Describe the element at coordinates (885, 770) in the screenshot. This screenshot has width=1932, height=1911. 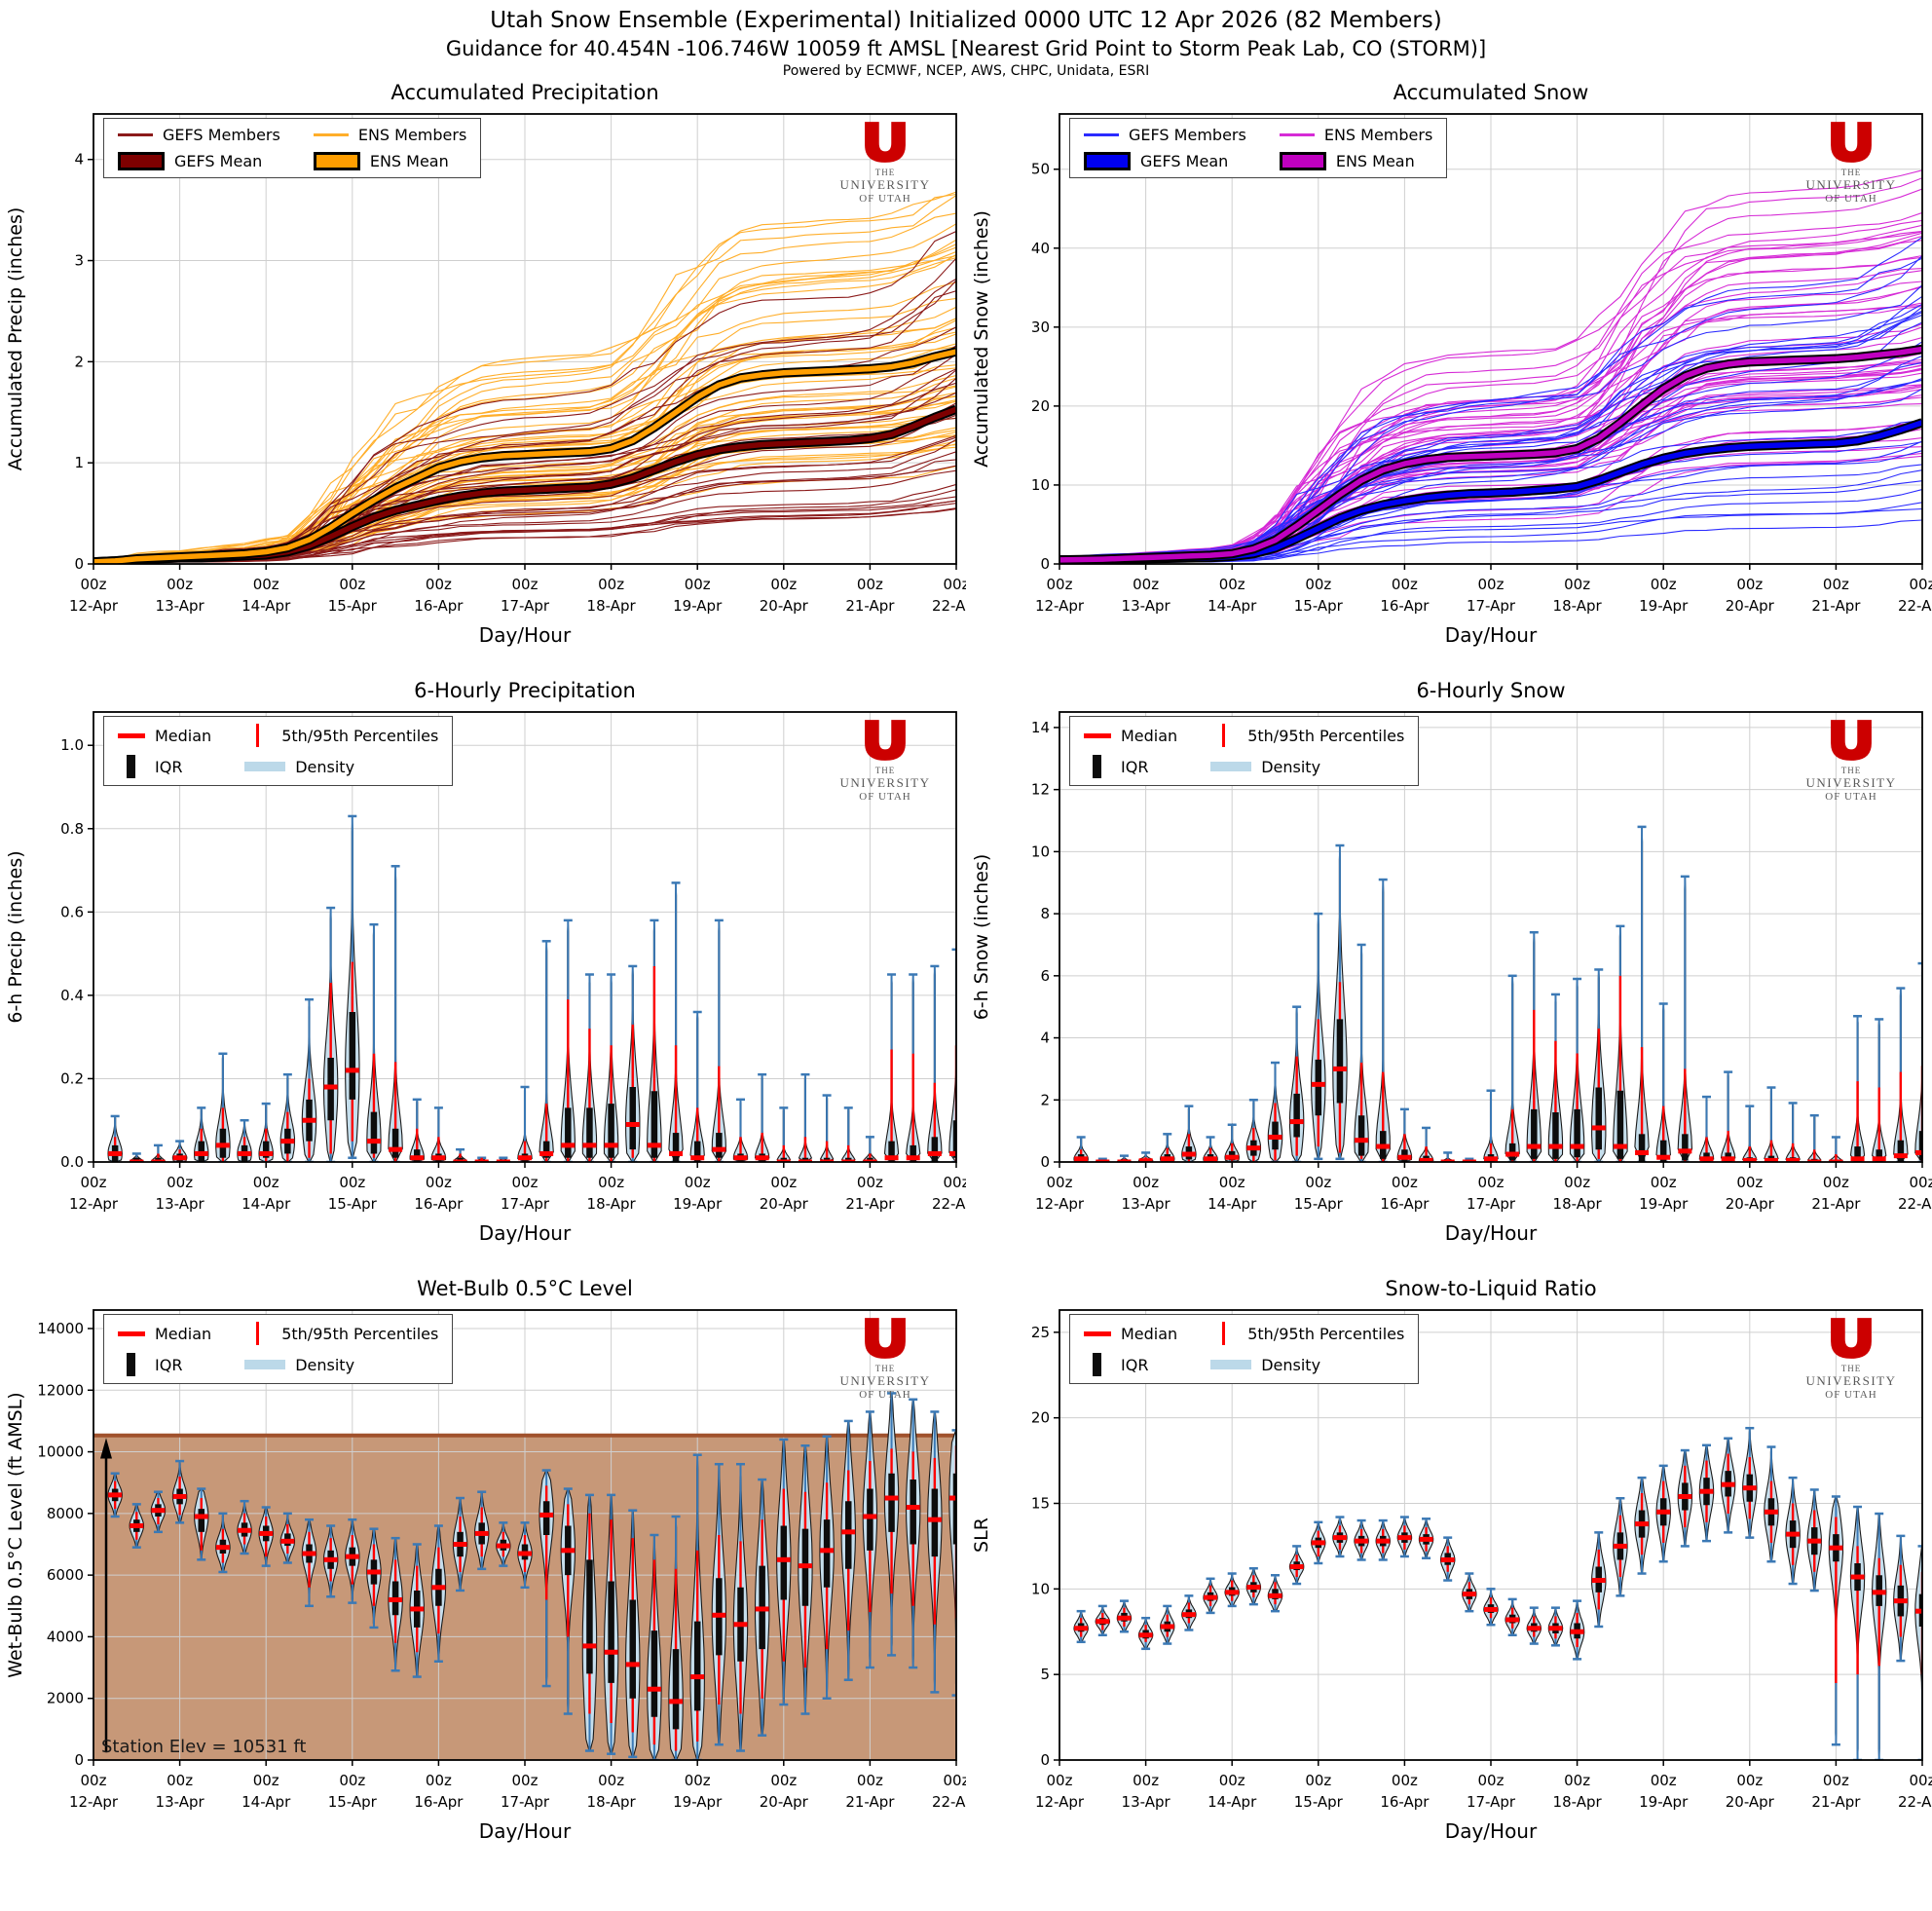
I see `logo-text-the: THE` at that location.